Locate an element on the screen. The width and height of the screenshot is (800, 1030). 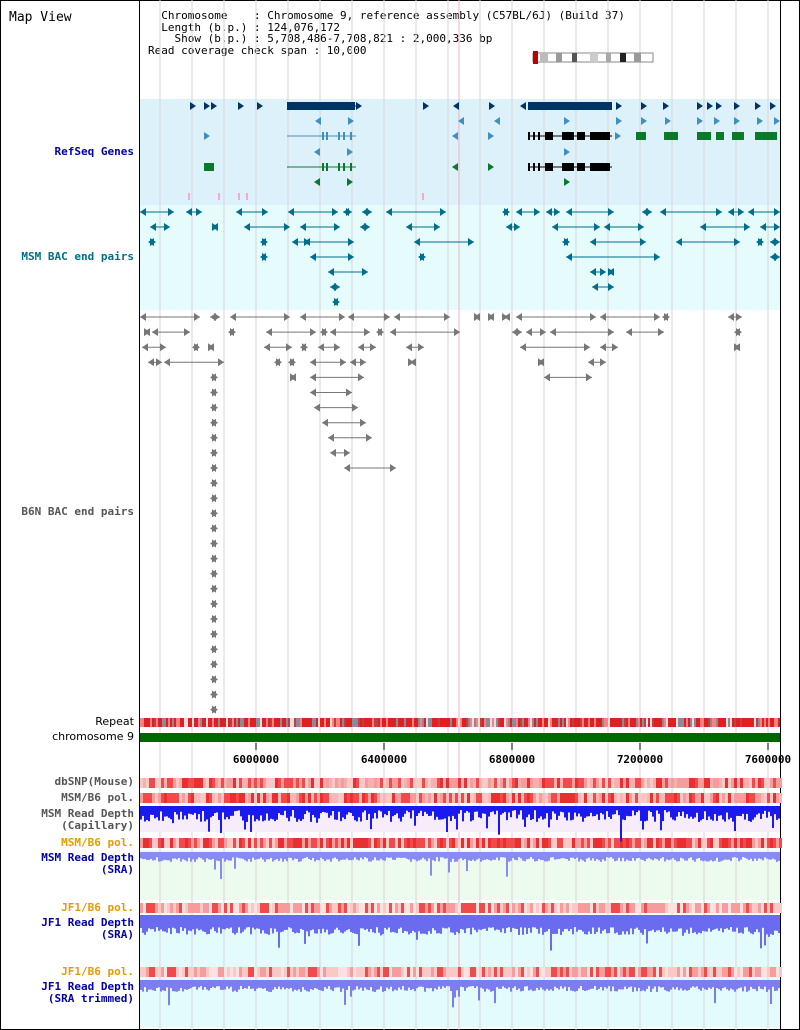
track-label-refseq-genes: RefSeq Genes is located at coordinates (94, 151).